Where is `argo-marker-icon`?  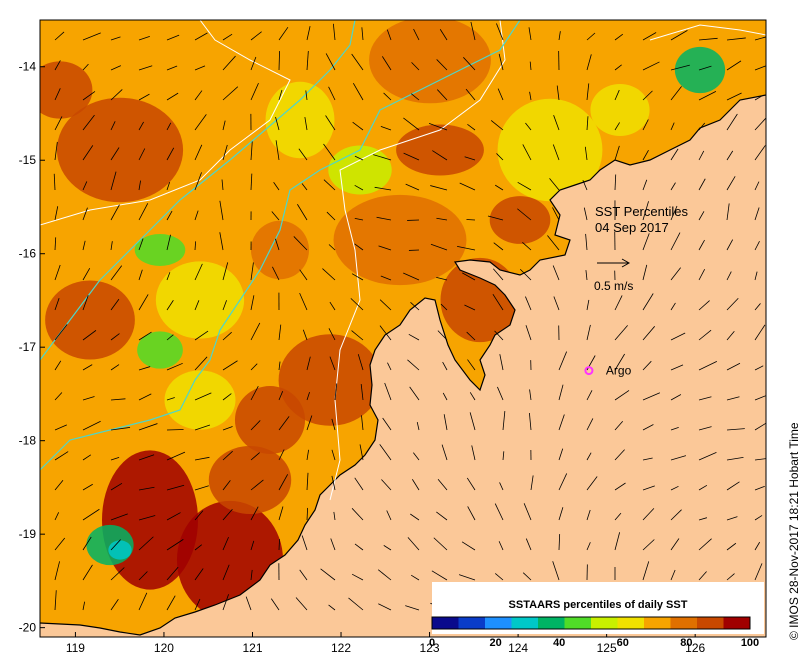
argo-marker-icon is located at coordinates (589, 371).